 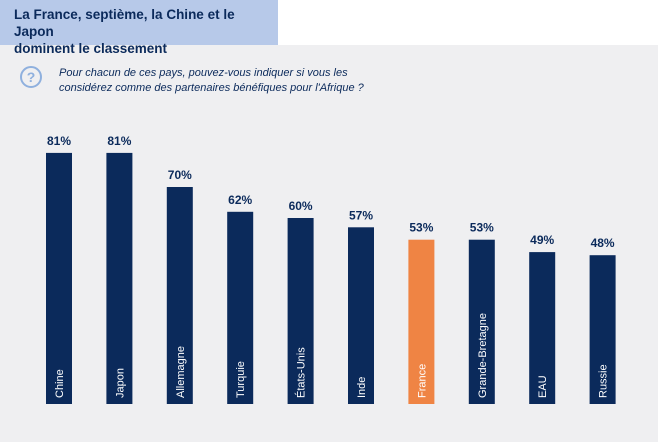 What do you see at coordinates (483, 355) in the screenshot?
I see `category-label-7: Grande-Bretagne` at bounding box center [483, 355].